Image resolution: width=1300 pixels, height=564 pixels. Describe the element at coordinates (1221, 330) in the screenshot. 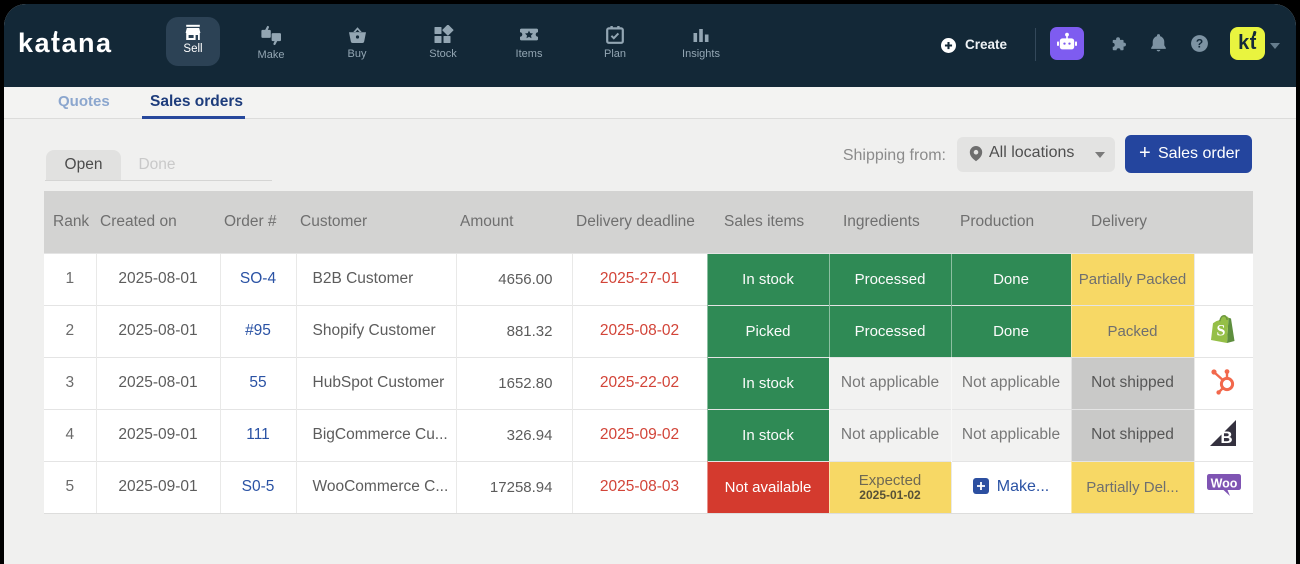

I see `svg-text: S` at that location.